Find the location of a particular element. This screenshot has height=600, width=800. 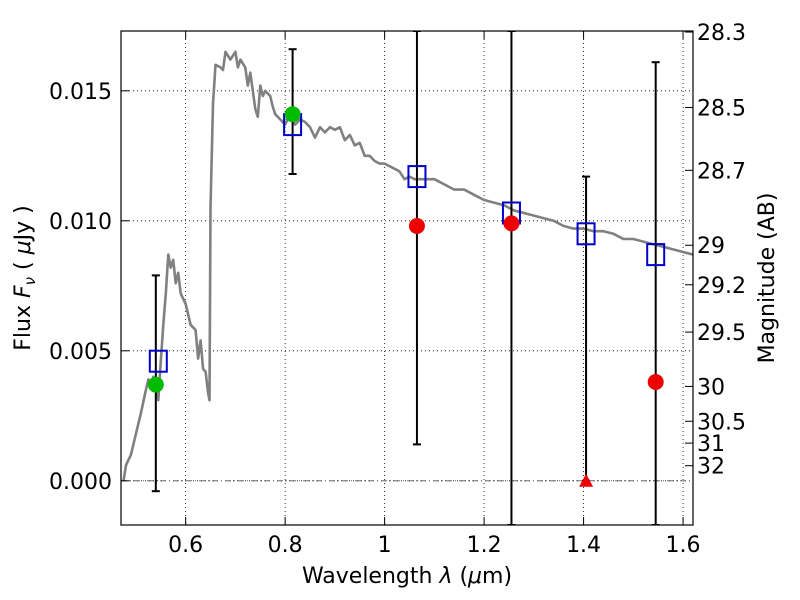

right-tick-label: 29.5 is located at coordinates (721, 333).